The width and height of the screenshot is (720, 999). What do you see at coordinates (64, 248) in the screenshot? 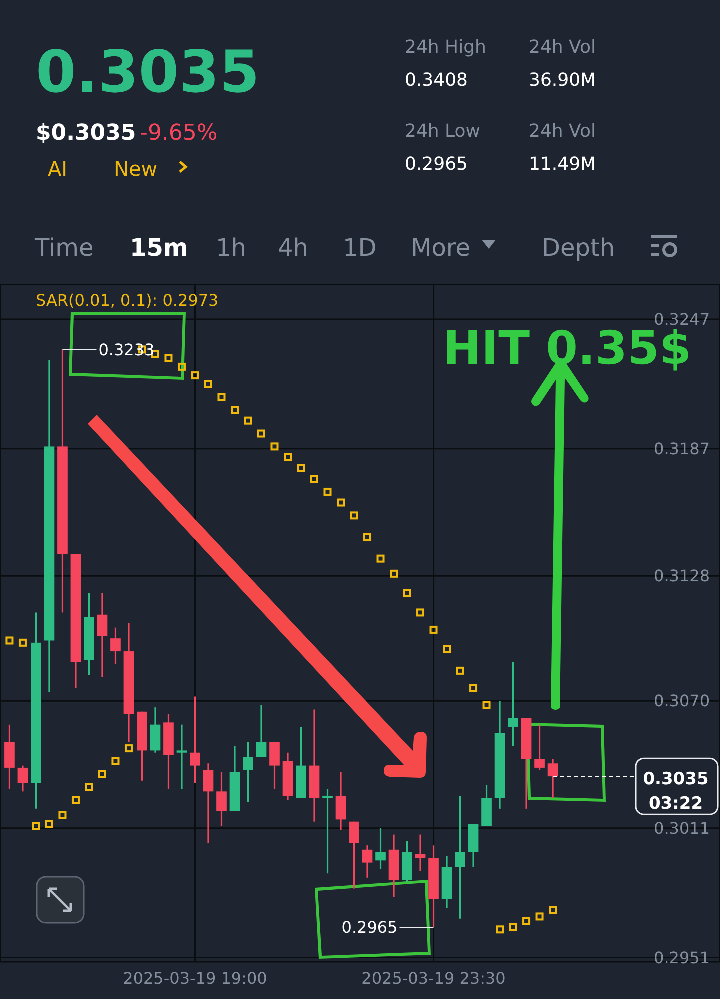
I see `text: Time` at bounding box center [64, 248].